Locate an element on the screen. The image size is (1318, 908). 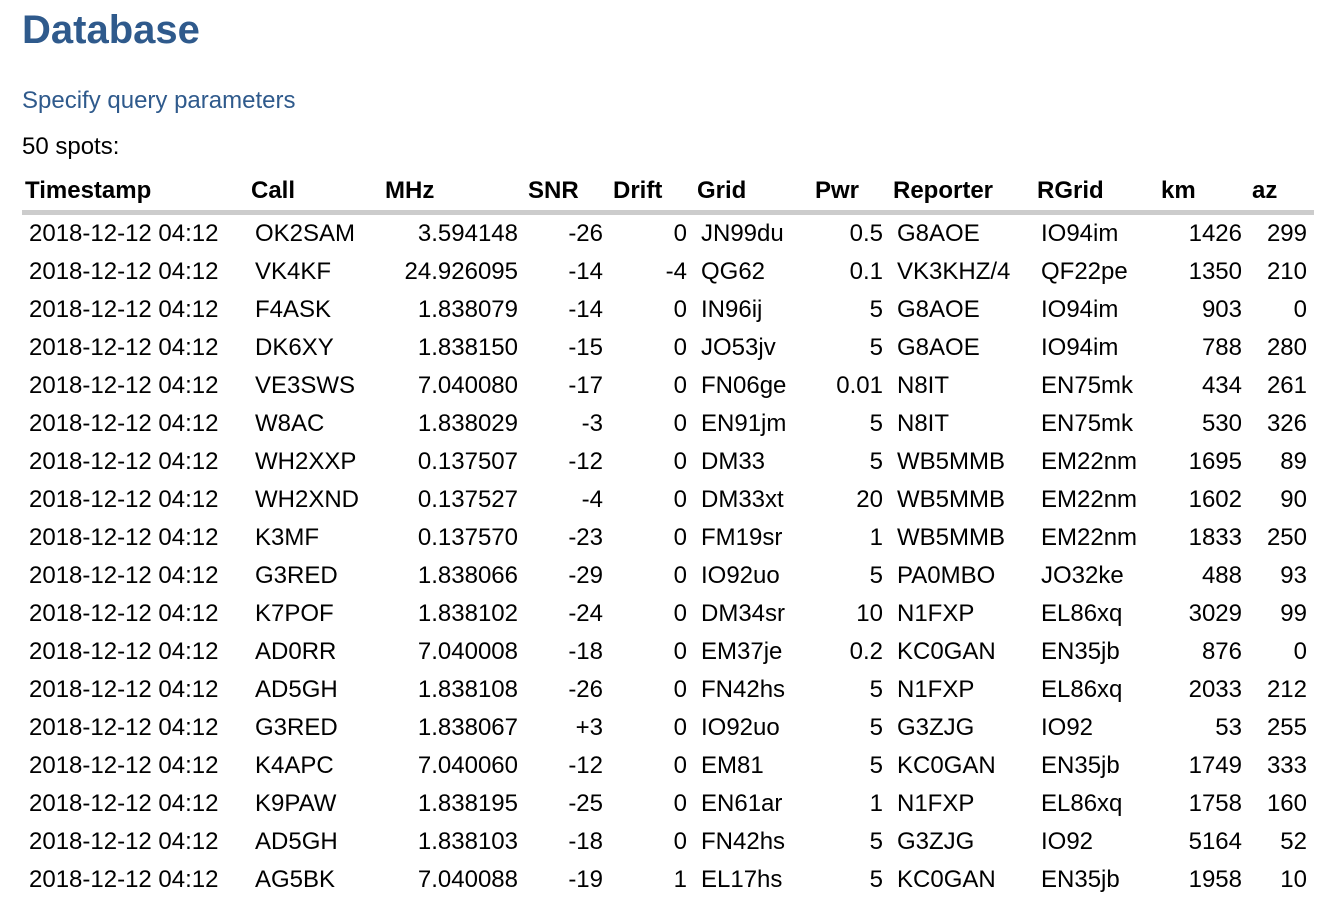
mhz-cell: 1.838067 is located at coordinates (467, 727).